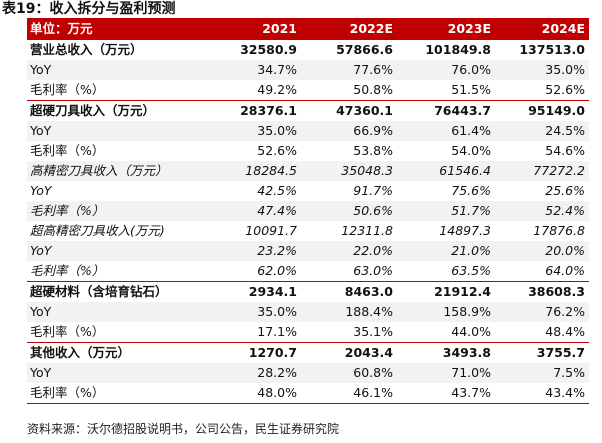  What do you see at coordinates (373, 250) in the screenshot?
I see `cell-2022e: 22.0%` at bounding box center [373, 250].